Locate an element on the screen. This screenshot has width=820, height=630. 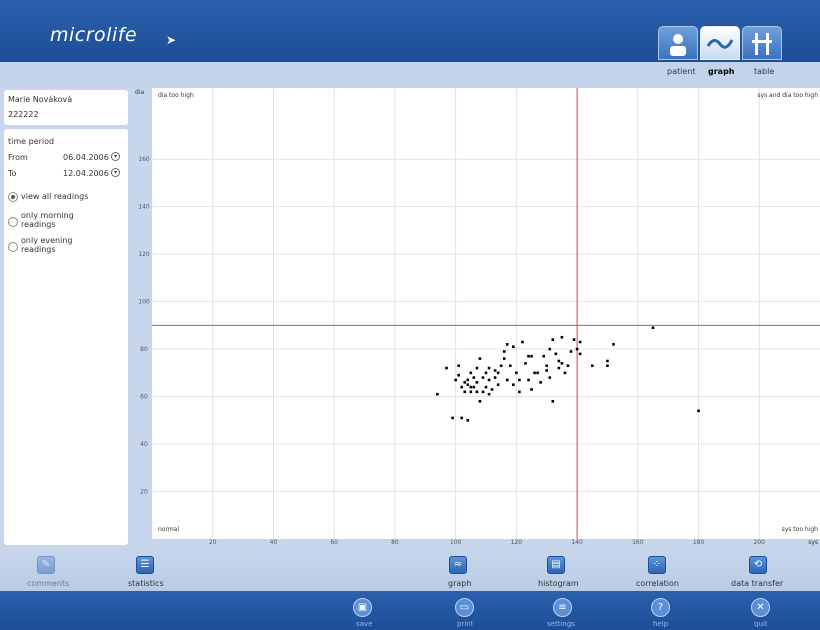
toolbar-comments-label: comments is located at coordinates (48, 583).